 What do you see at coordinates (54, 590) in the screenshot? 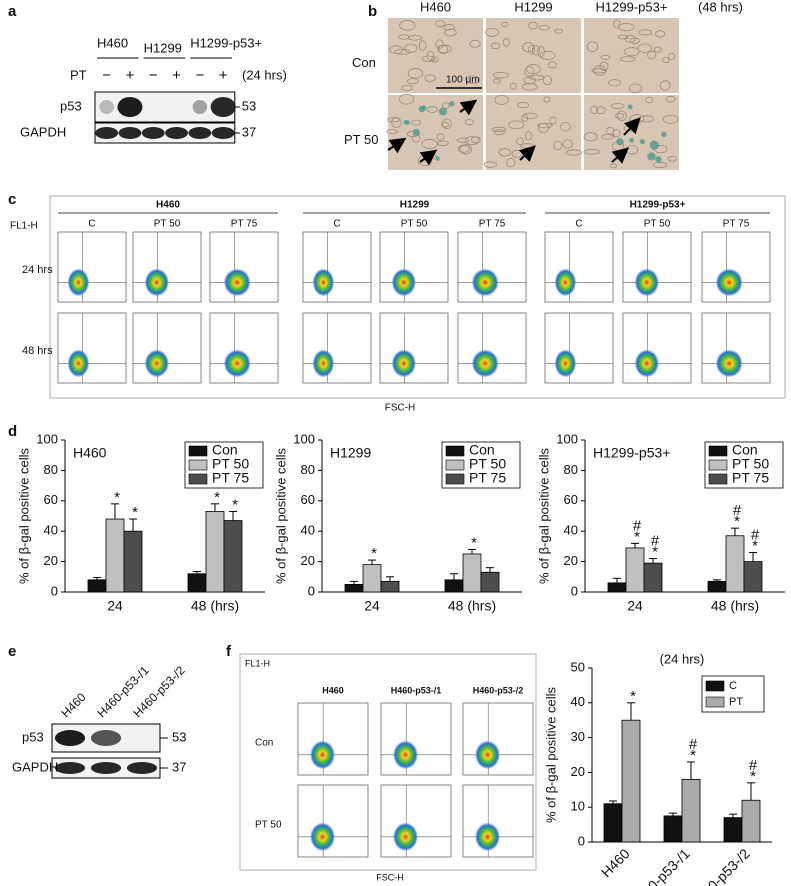
I see `y-tick-label: 0` at bounding box center [54, 590].